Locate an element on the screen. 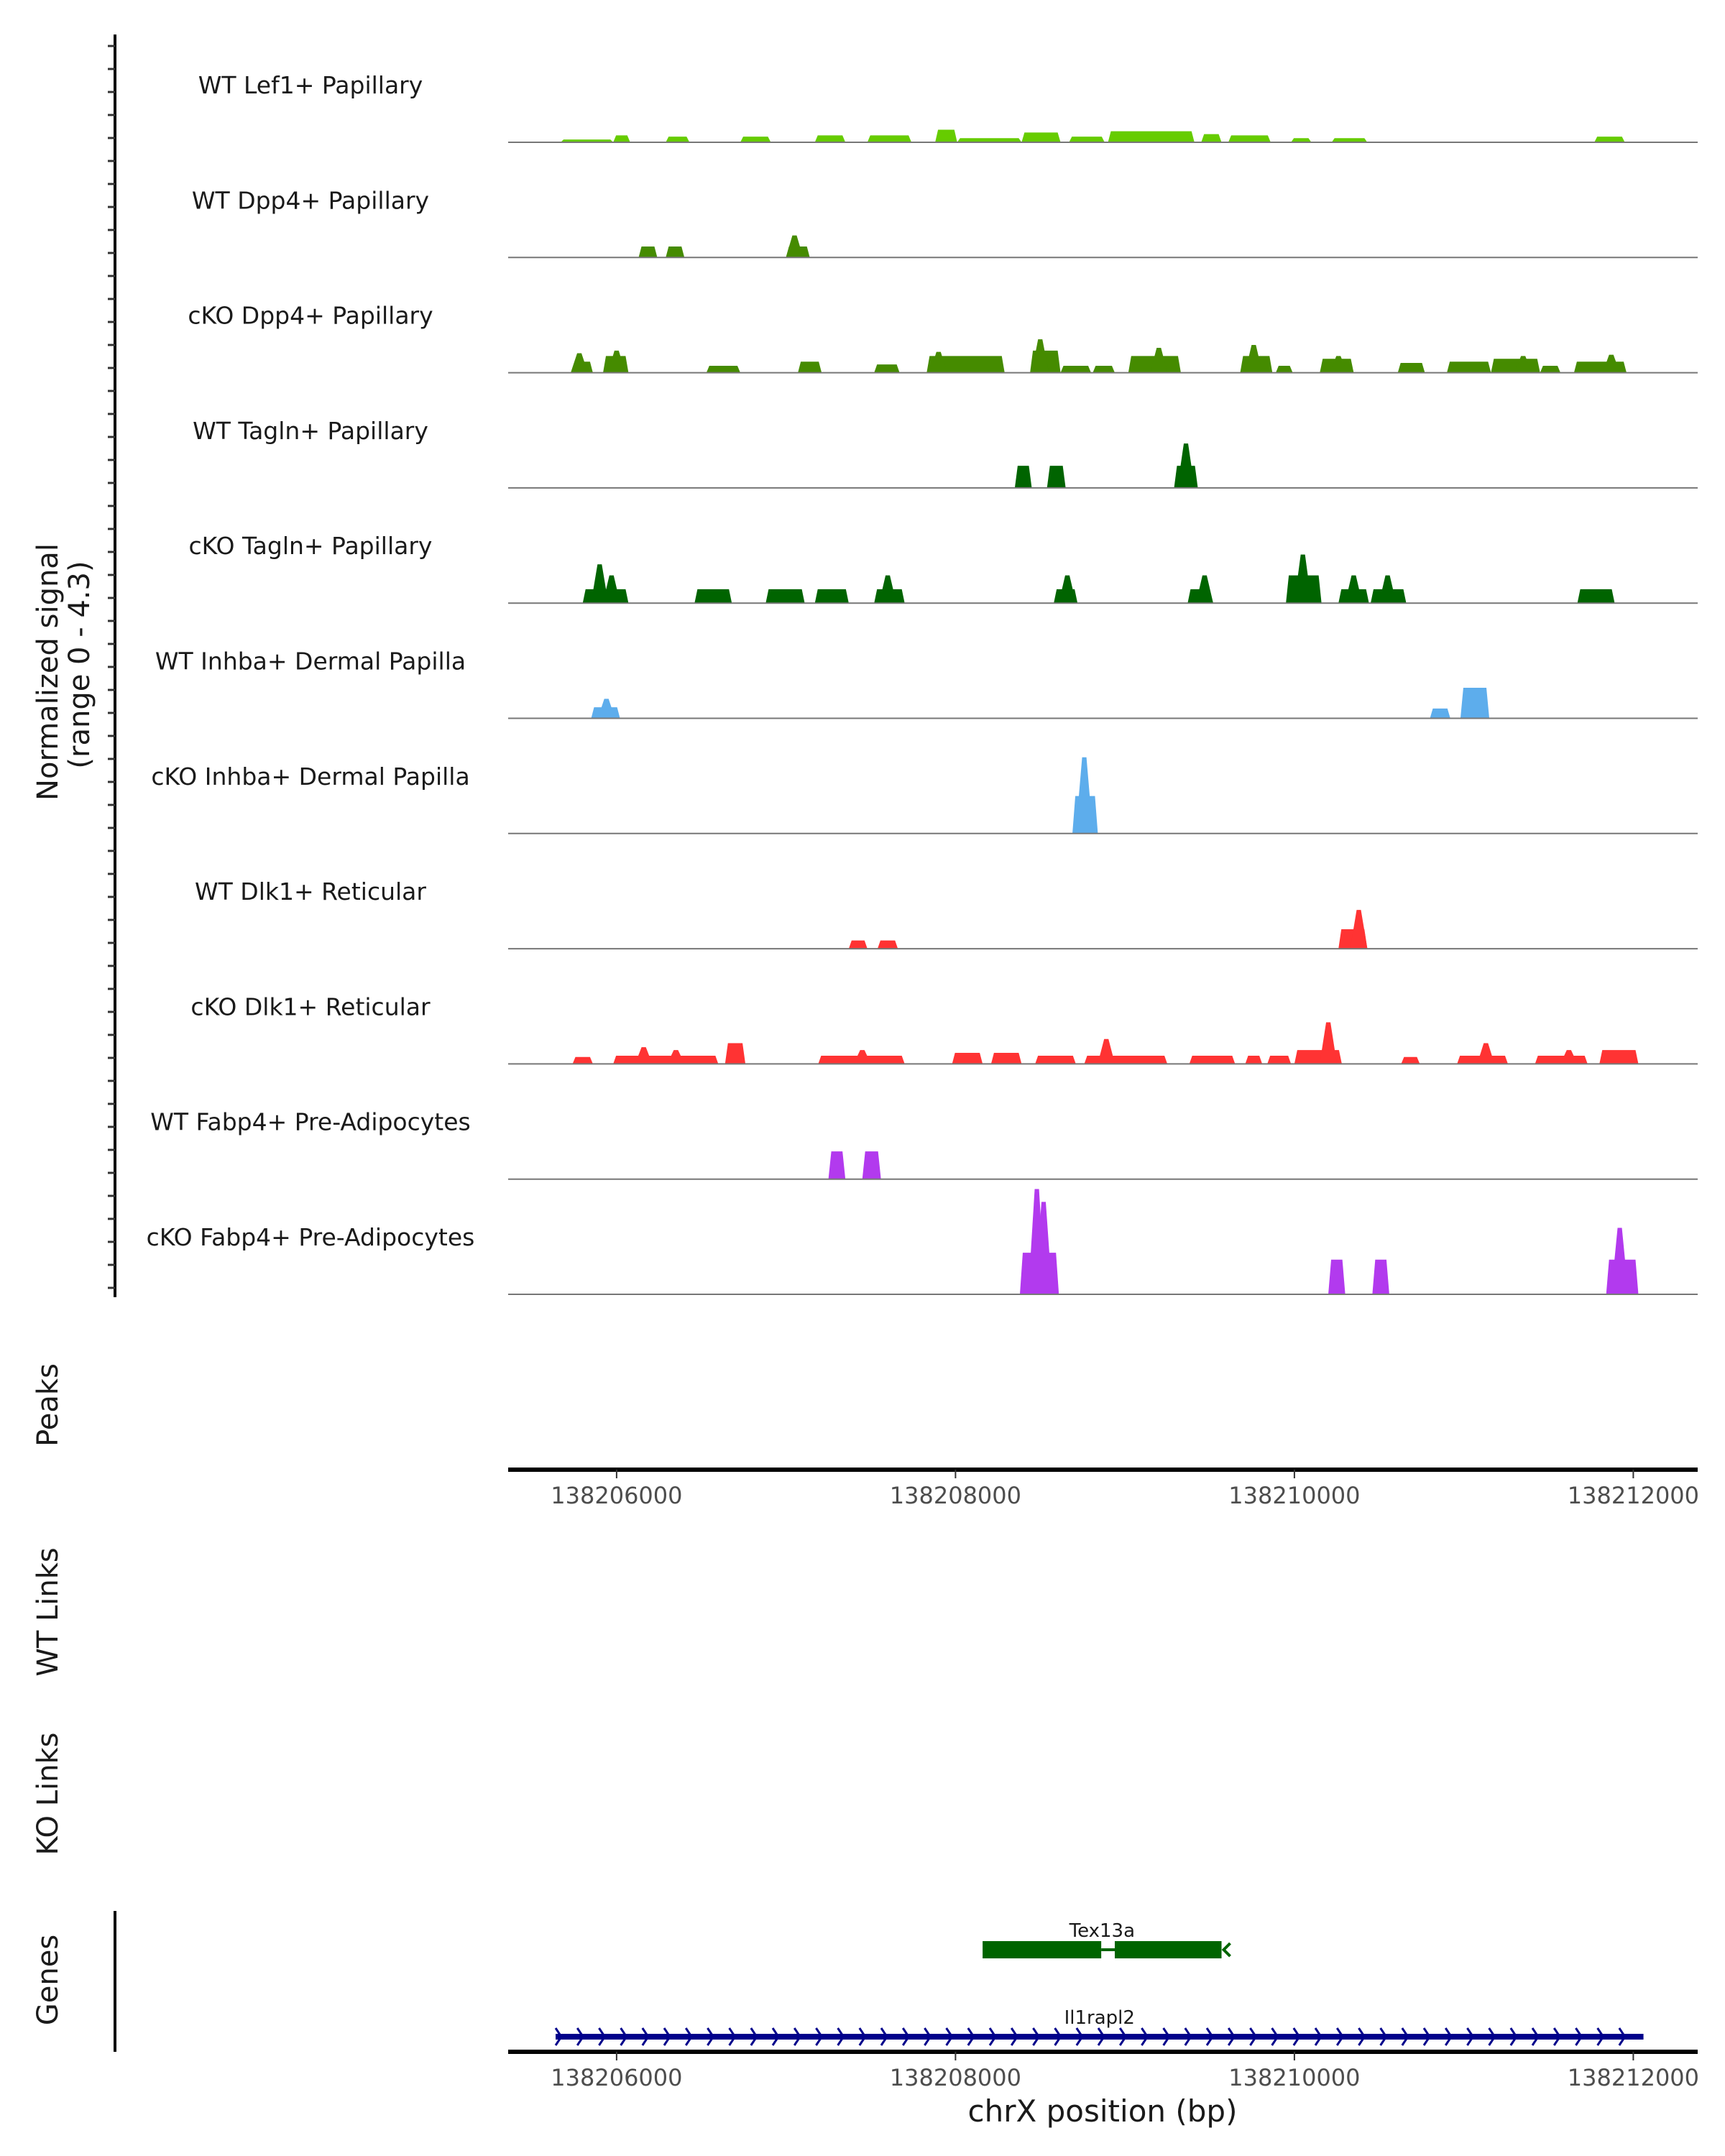 The width and height of the screenshot is (1725, 2156). track-label: WT Inhba+ Dermal Papilla is located at coordinates (310, 662).